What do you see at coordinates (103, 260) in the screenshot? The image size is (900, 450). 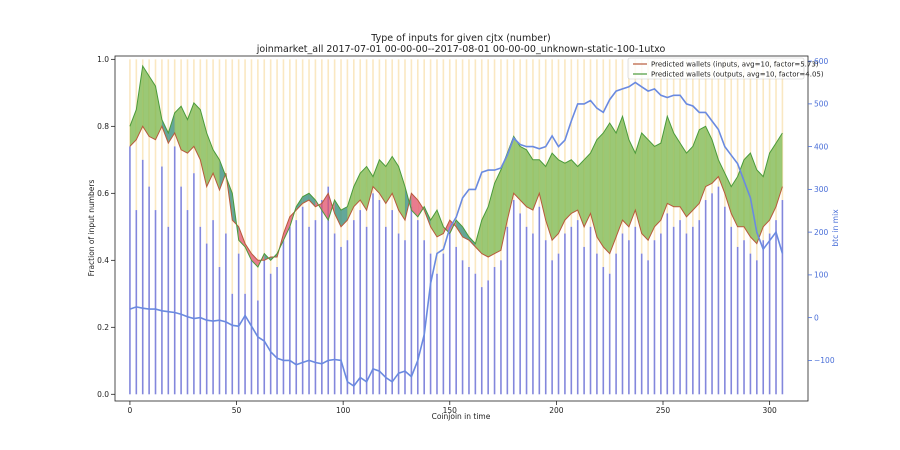 I see `y-tick-label: 0.4` at bounding box center [103, 260].